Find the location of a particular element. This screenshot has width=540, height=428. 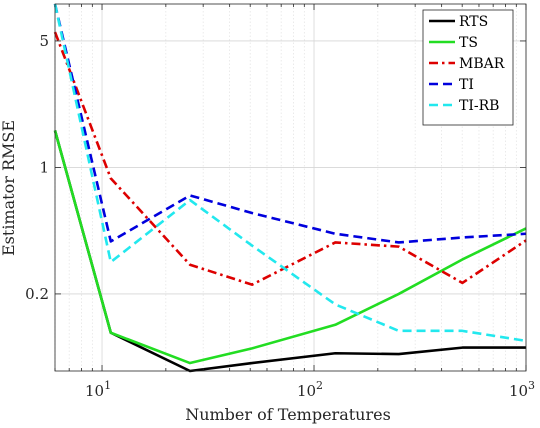

legend: RTS TS MBAR TI TI-RB is located at coordinates (468, 67).